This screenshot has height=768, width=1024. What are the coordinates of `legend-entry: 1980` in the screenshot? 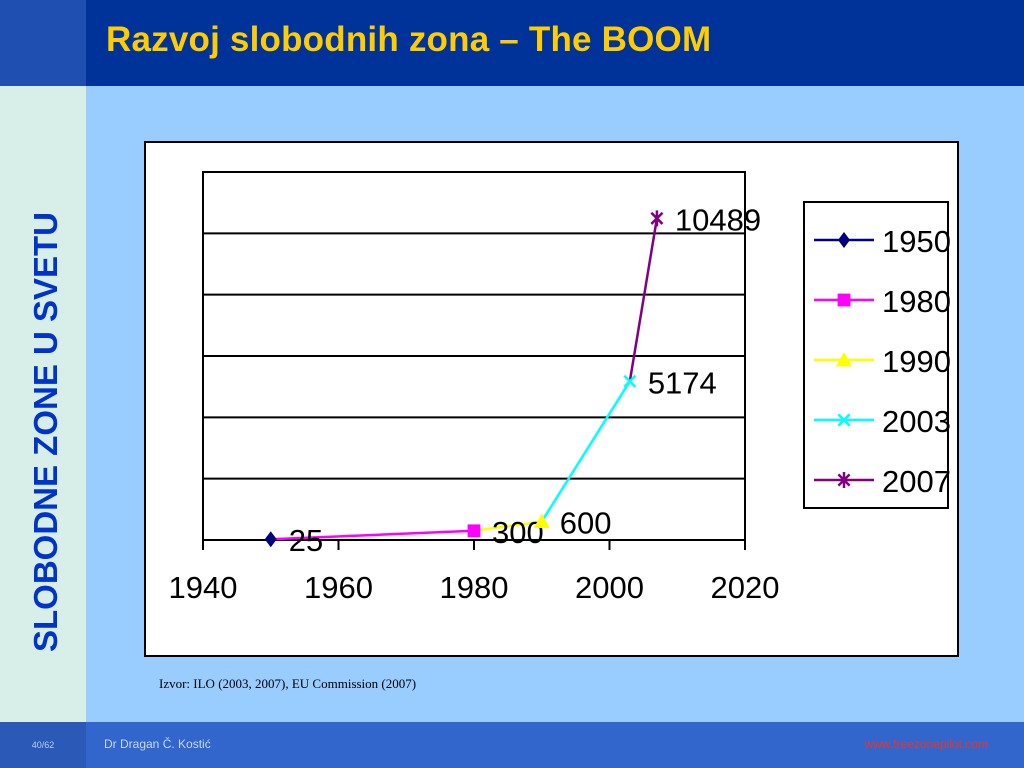 It's located at (916, 301).